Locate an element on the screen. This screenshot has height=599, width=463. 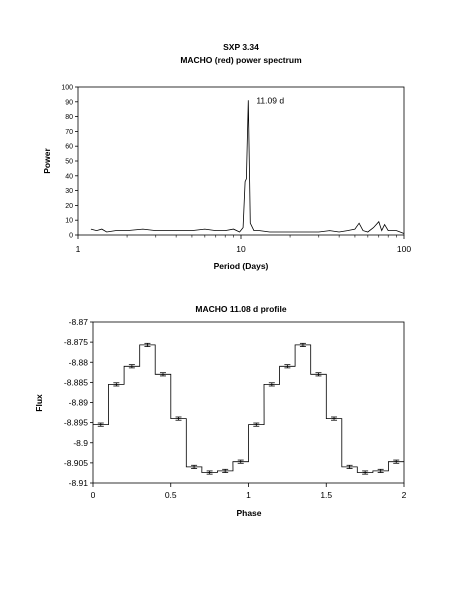
y-tick-label: 90 is located at coordinates (69, 102).